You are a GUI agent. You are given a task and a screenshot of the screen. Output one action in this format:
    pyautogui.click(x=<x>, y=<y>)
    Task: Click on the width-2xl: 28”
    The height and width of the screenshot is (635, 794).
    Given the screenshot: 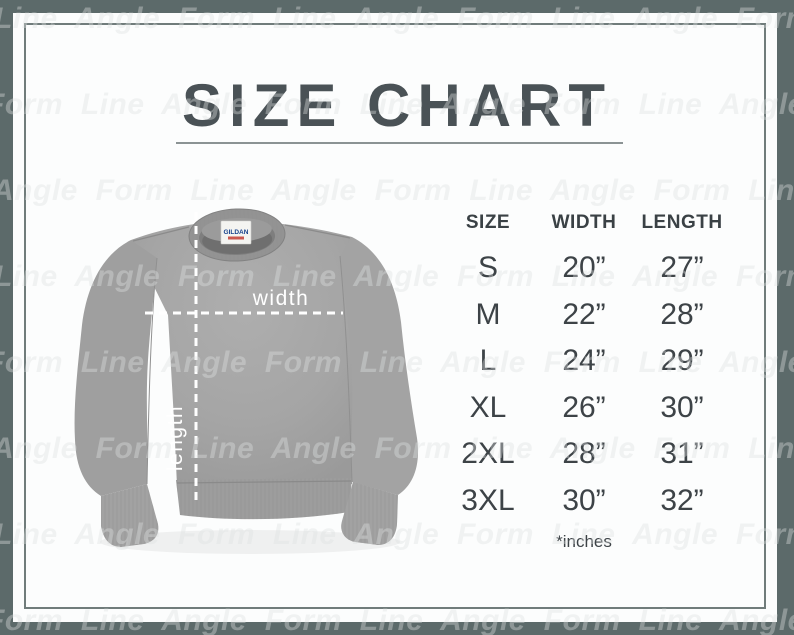 What is the action you would take?
    pyautogui.click(x=584, y=453)
    